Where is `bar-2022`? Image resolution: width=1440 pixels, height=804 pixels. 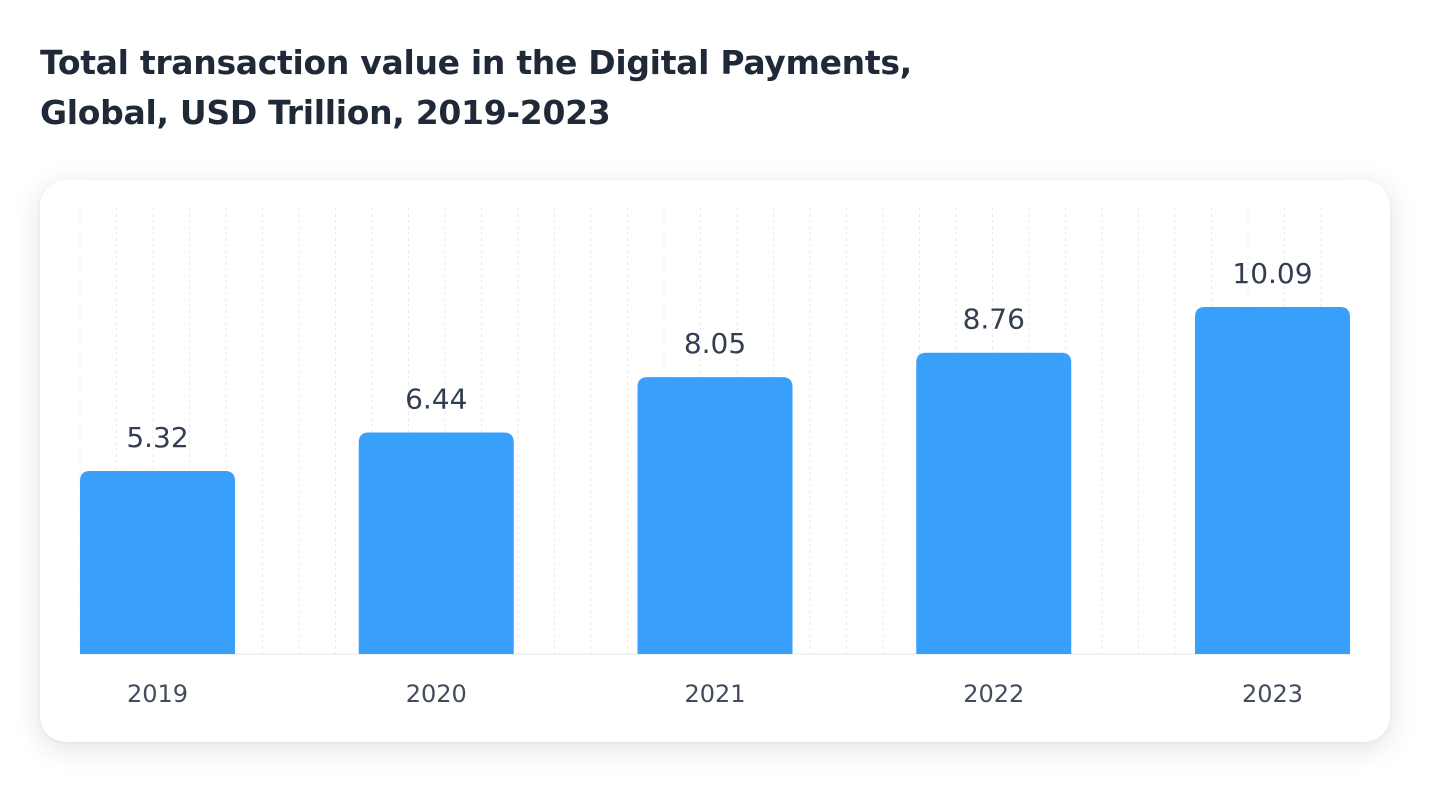
bar-2022 is located at coordinates (994, 503).